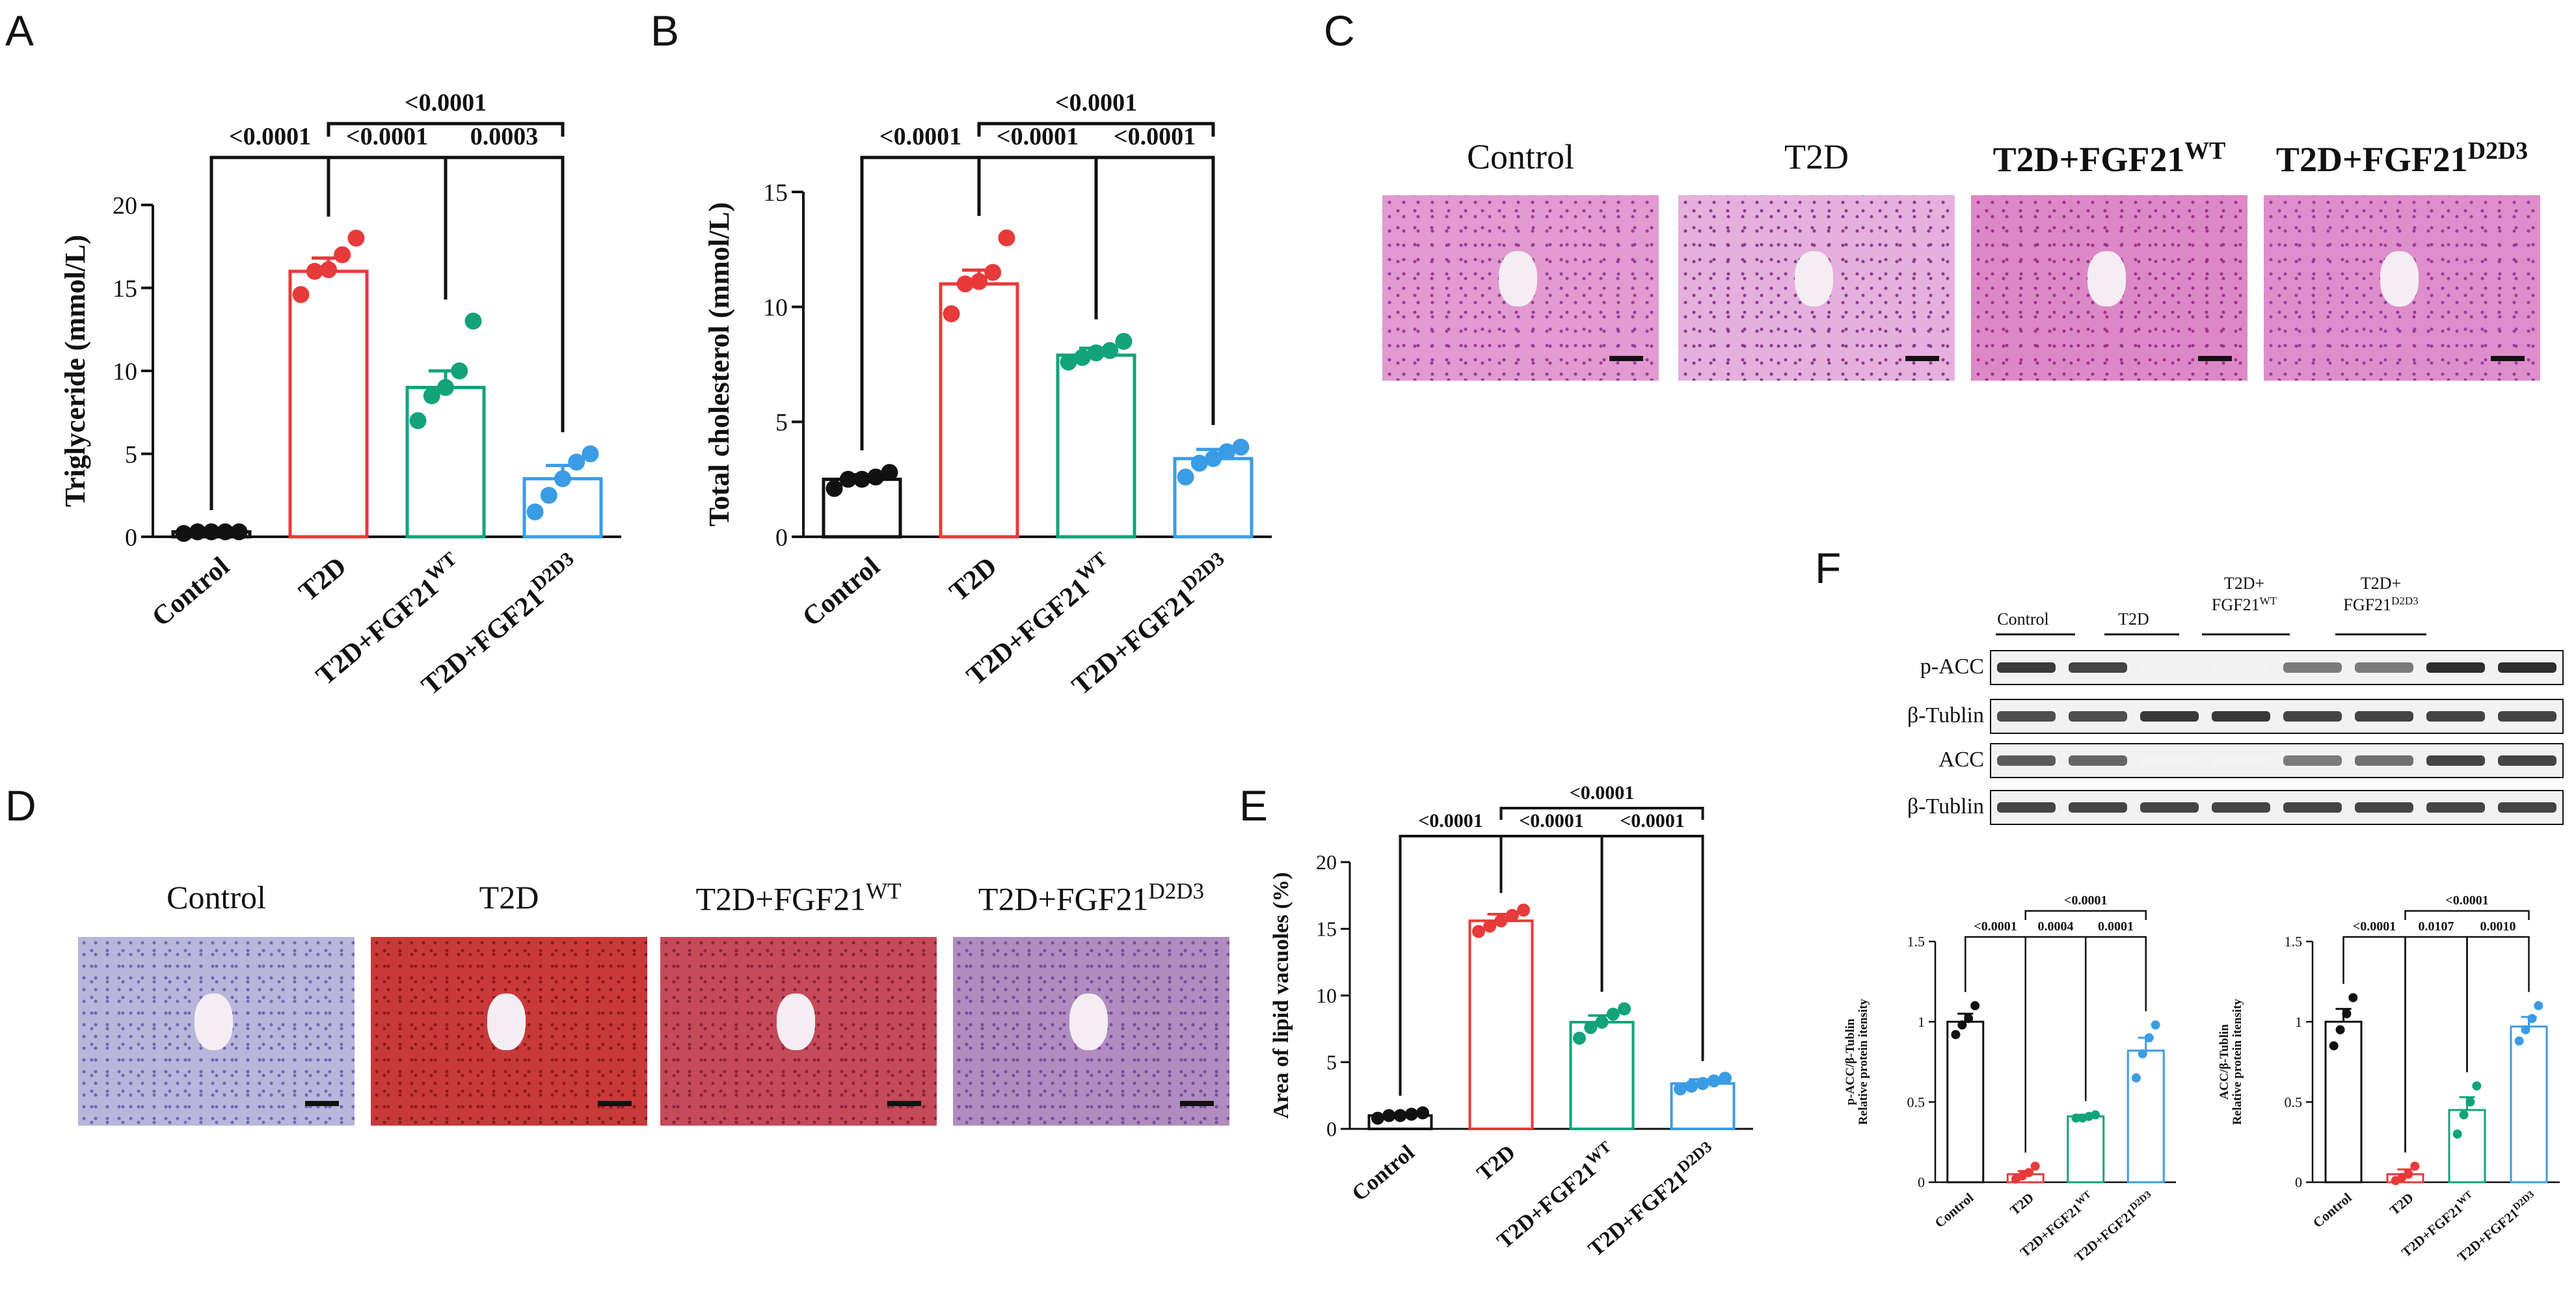 The image size is (2576, 1300). Describe the element at coordinates (2205, 151) in the screenshot. I see `caption-superscript: WT` at that location.